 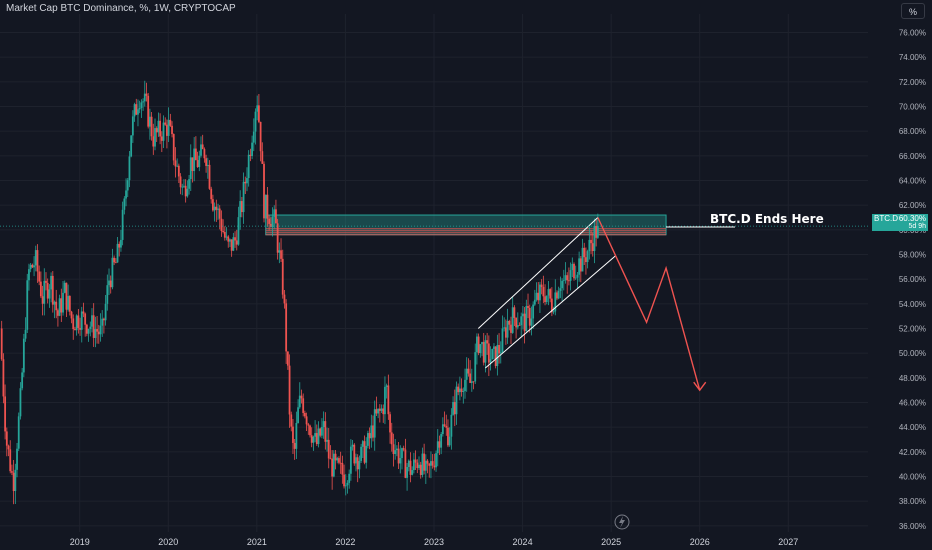 What do you see at coordinates (538, 273) in the screenshot?
I see `channel-upper-line` at bounding box center [538, 273].